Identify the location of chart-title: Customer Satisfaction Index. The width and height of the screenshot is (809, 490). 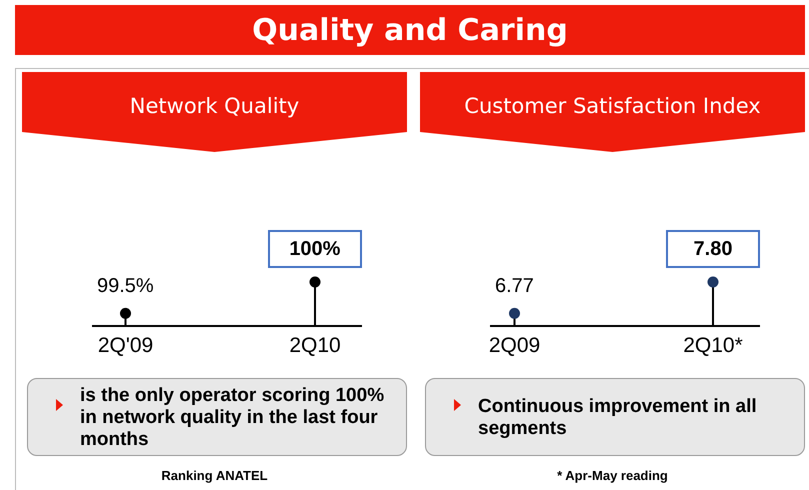
(612, 112).